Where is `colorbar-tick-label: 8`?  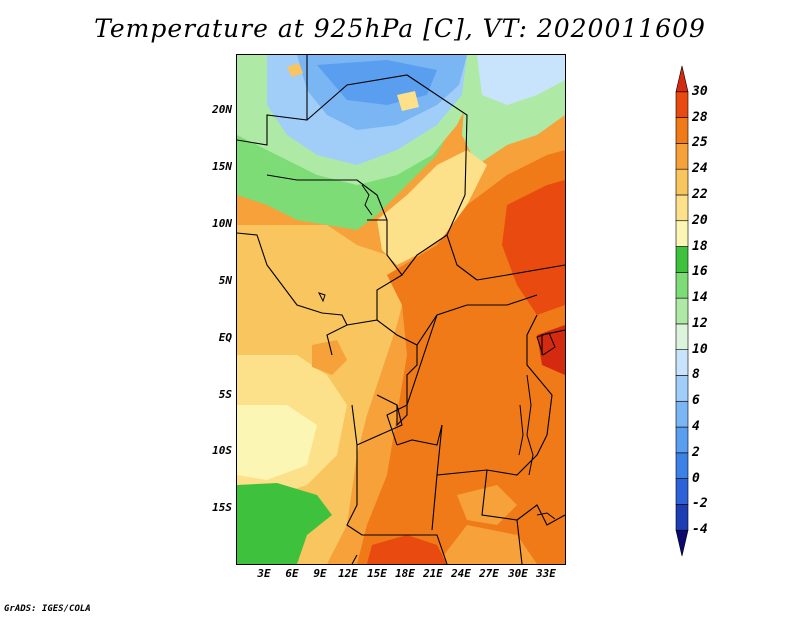
colorbar-tick-label: 8 is located at coordinates (696, 375).